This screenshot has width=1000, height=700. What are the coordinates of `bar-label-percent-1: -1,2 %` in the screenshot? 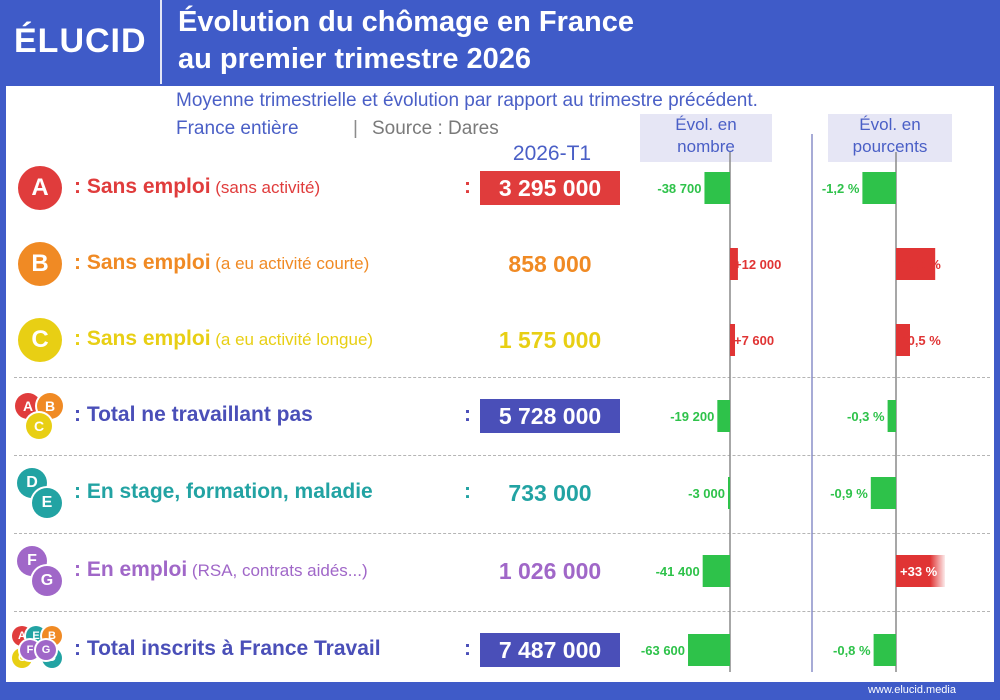 It's located at (841, 188).